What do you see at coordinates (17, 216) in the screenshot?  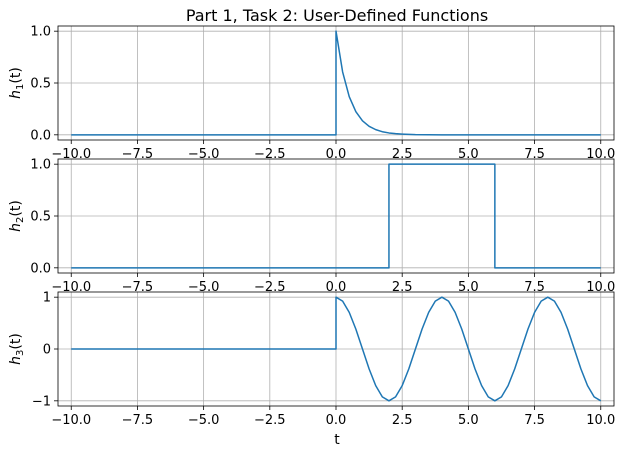 I see `y-axis-label-h2: h2(t)` at bounding box center [17, 216].